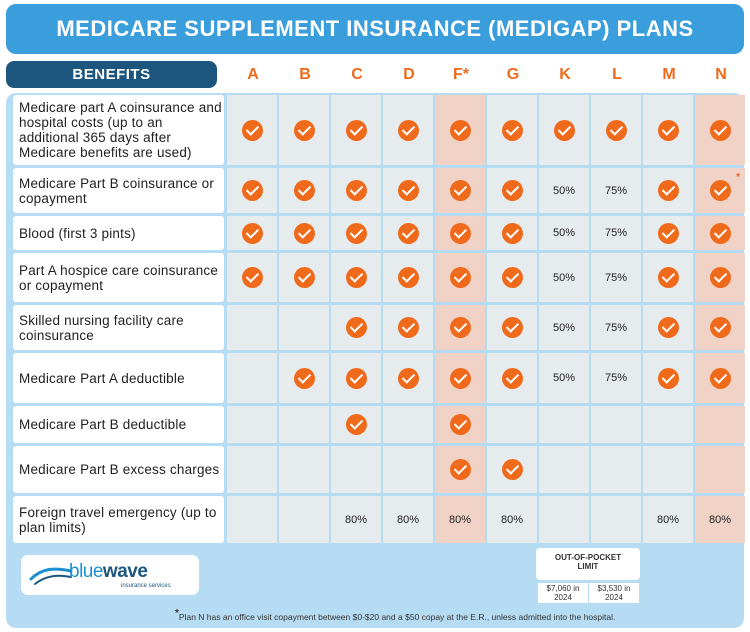 The height and width of the screenshot is (632, 750). What do you see at coordinates (669, 74) in the screenshot?
I see `plan-header-m: M` at bounding box center [669, 74].